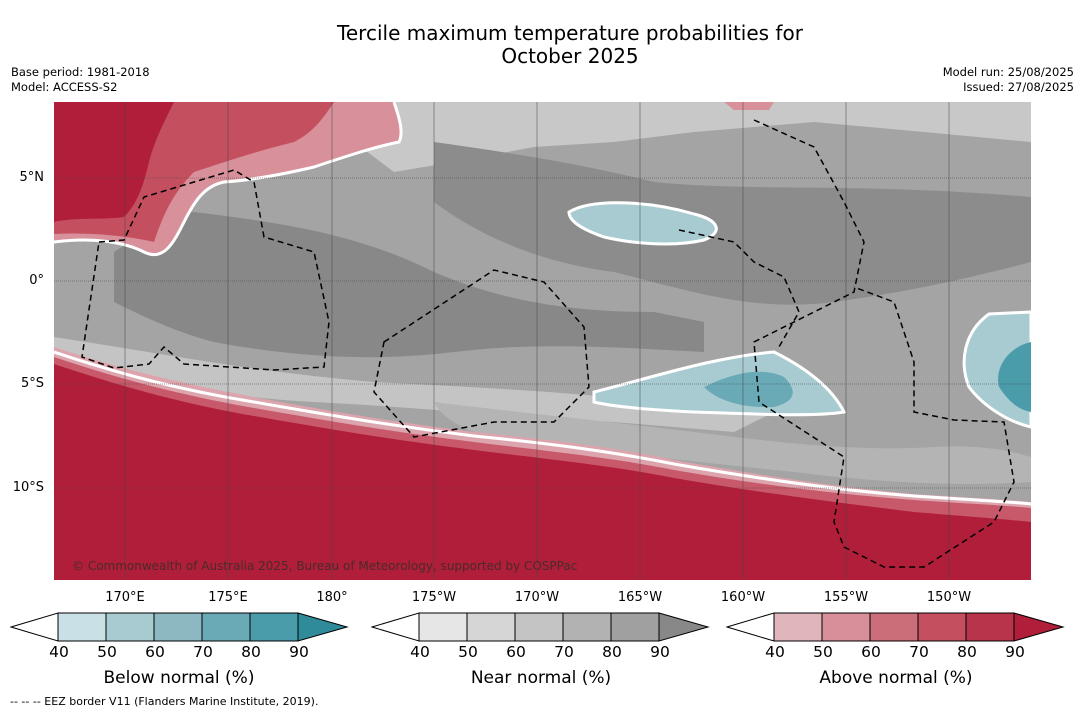  Describe the element at coordinates (125, 597) in the screenshot. I see `lon-label-170e: 170°E` at that location.